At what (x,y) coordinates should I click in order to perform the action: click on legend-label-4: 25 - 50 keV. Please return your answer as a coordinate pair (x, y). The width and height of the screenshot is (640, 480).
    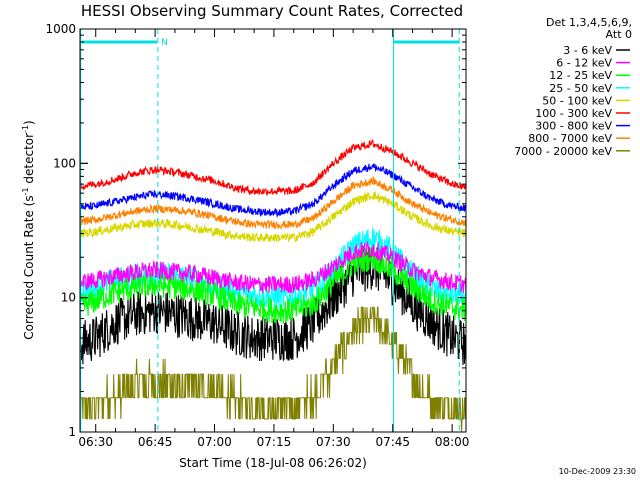
    Looking at the image, I should click on (580, 88).